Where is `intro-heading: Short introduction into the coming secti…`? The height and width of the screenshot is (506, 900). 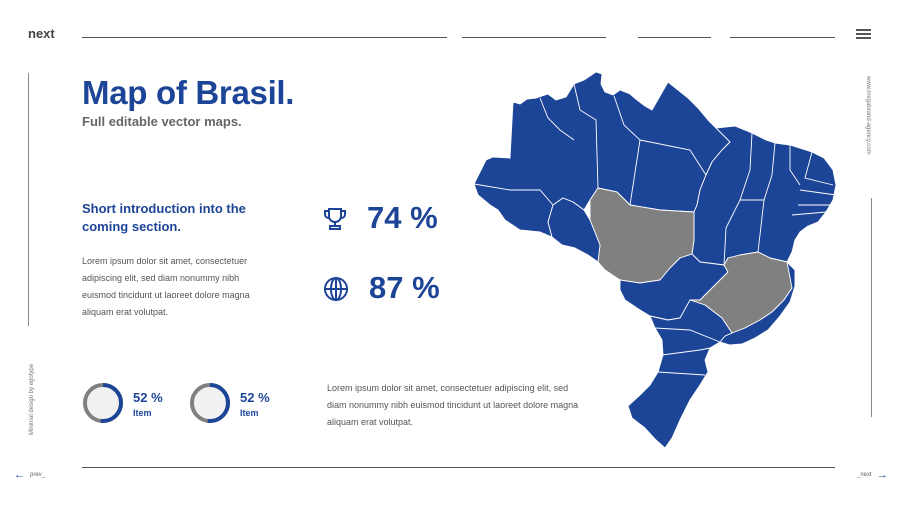
intro-heading: Short introduction into the coming secti… is located at coordinates (164, 217).